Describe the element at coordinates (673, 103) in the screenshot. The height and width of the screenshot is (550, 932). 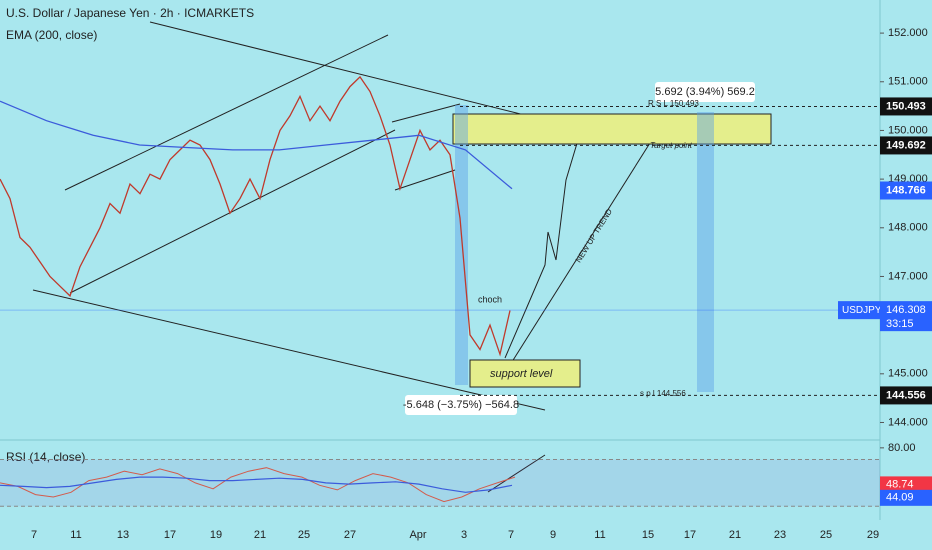
I see `rsl-label: R S L 150.493` at that location.